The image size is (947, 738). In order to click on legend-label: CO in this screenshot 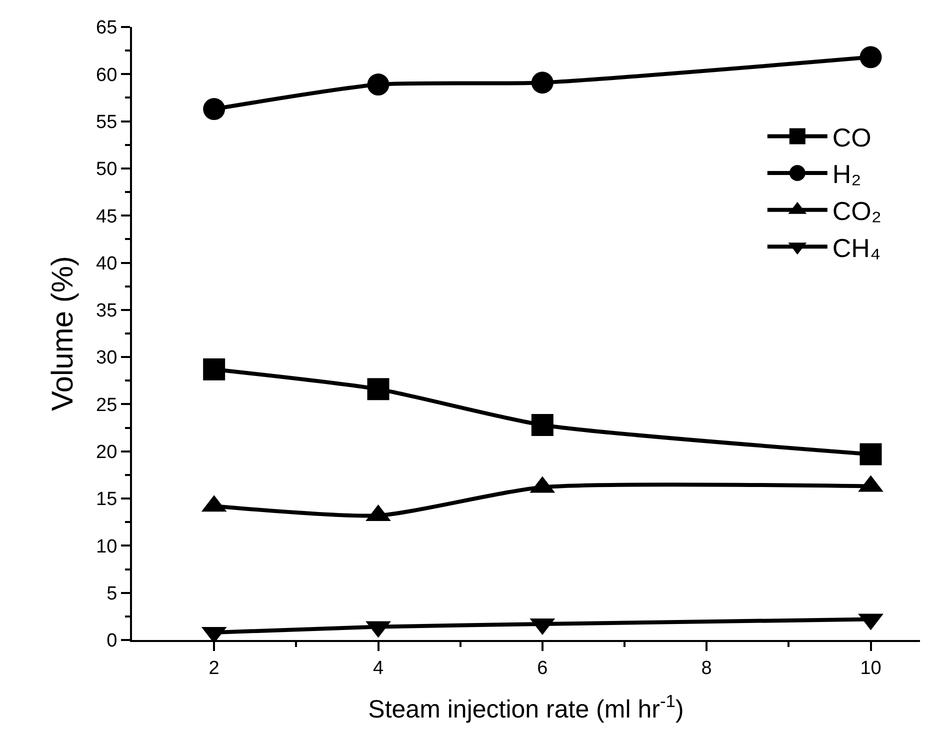, I will do `click(852, 137)`.